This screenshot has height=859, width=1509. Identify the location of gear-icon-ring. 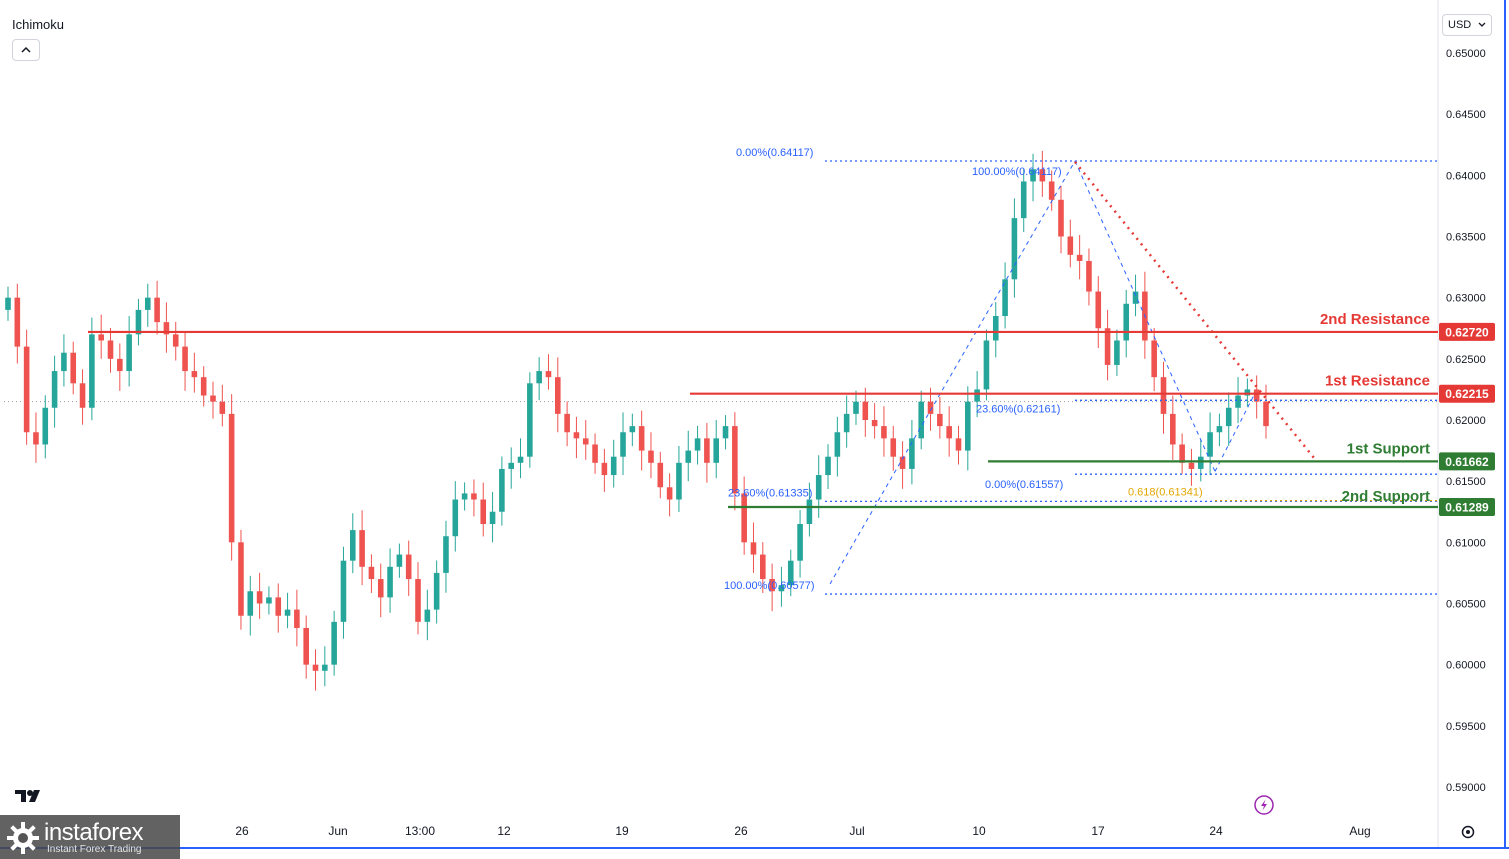
(1468, 832).